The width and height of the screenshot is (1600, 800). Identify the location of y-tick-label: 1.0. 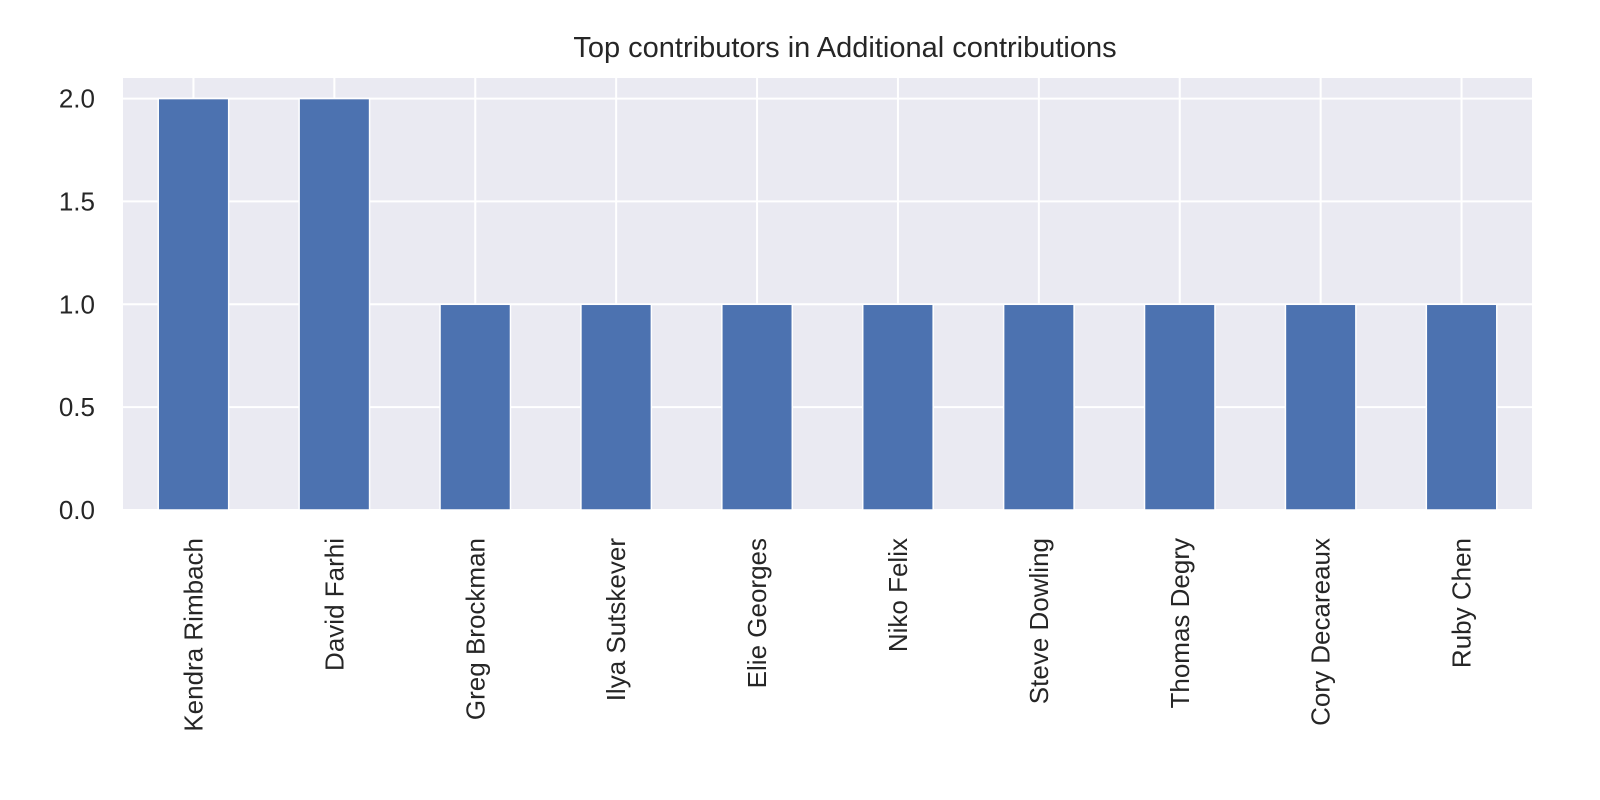
(77, 304).